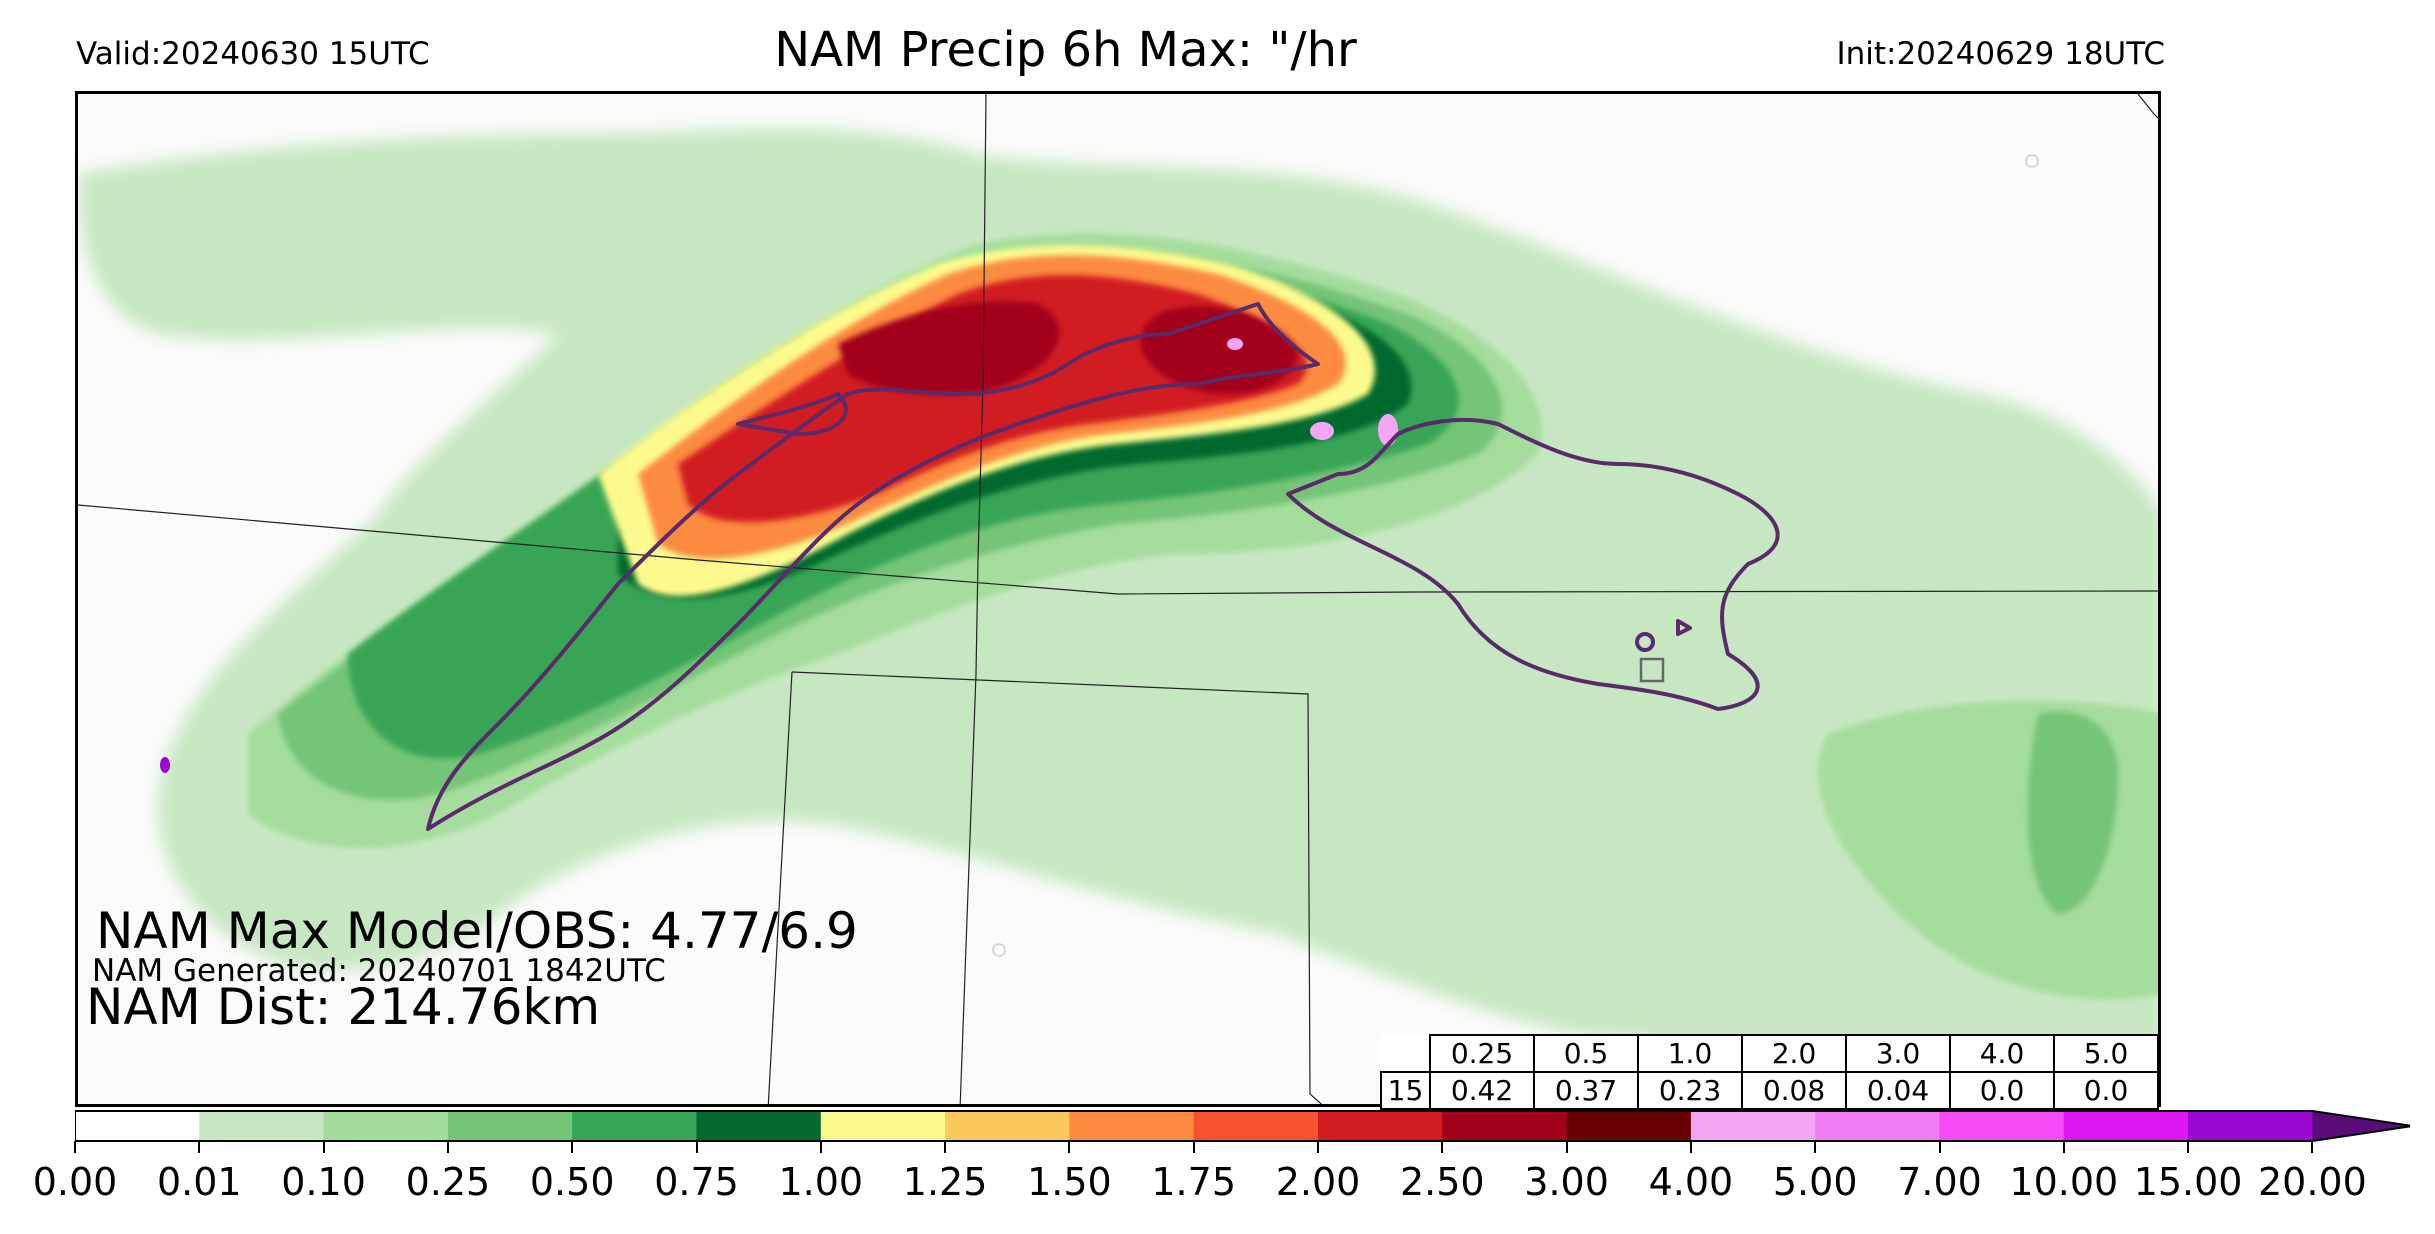 The image size is (2435, 1234). What do you see at coordinates (1691, 1182) in the screenshot?
I see `colorbar-tick-label: 4.00` at bounding box center [1691, 1182].